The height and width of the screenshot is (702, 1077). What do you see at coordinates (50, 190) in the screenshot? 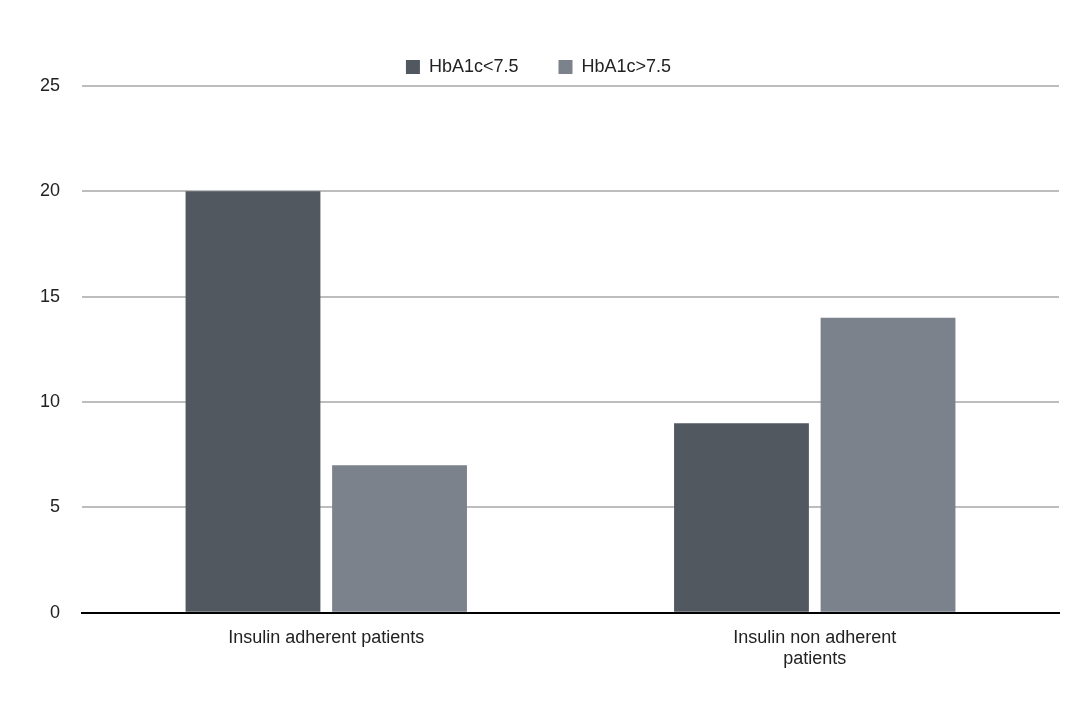
I see `y-tick-label: 20` at bounding box center [50, 190].